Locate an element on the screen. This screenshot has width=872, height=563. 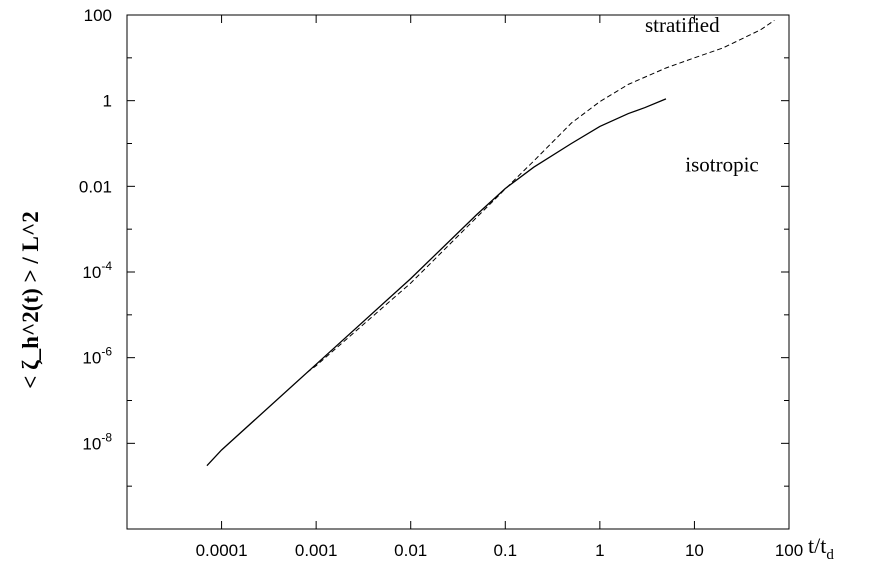
y-tick-label: 10⁻⁴ is located at coordinates (97, 270).